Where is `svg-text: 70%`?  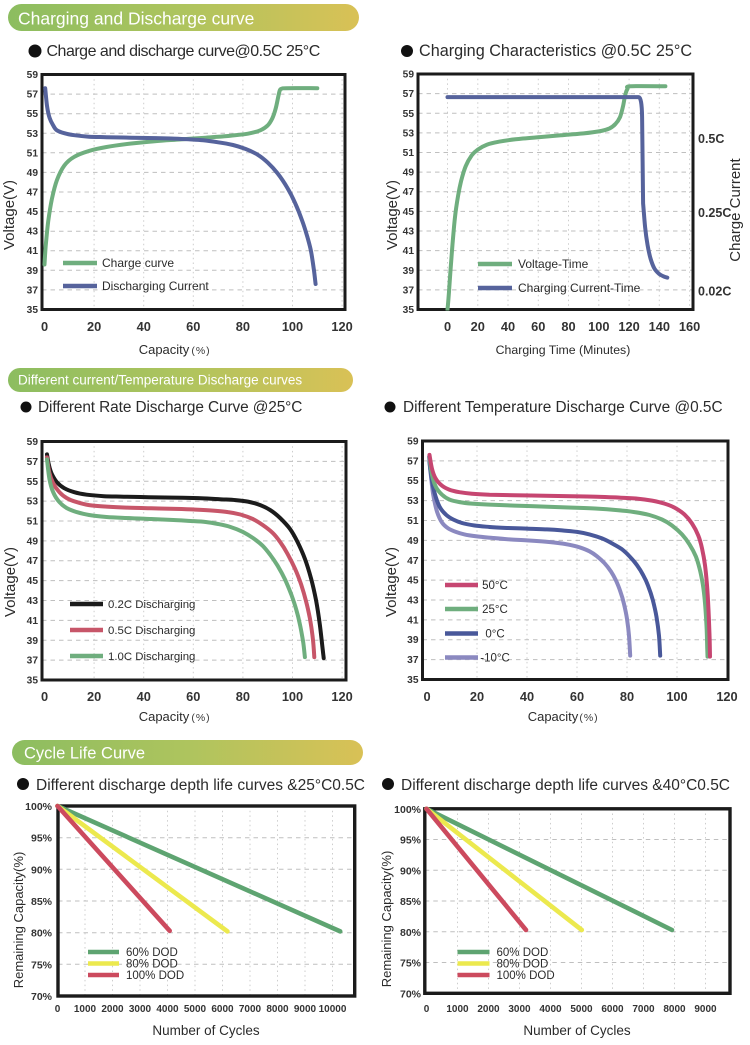 svg-text: 70% is located at coordinates (42, 997).